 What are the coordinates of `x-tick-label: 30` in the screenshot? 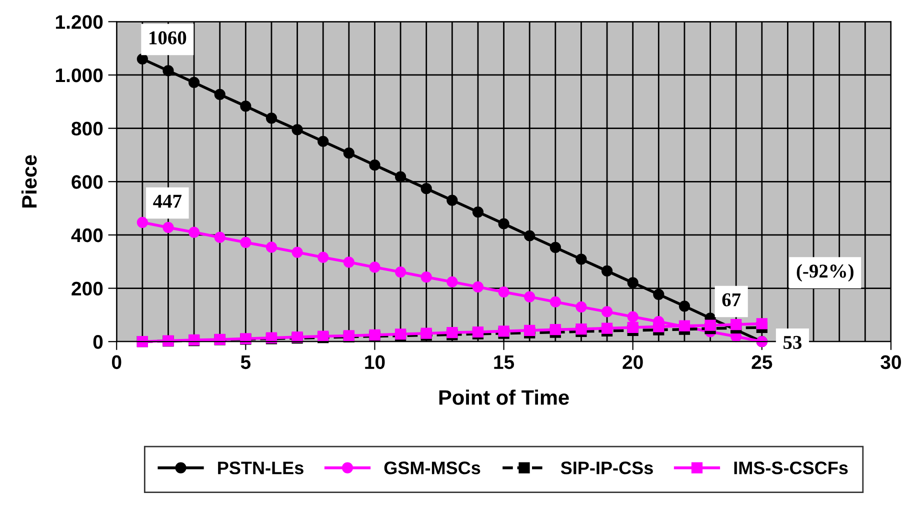 It's located at (890, 362).